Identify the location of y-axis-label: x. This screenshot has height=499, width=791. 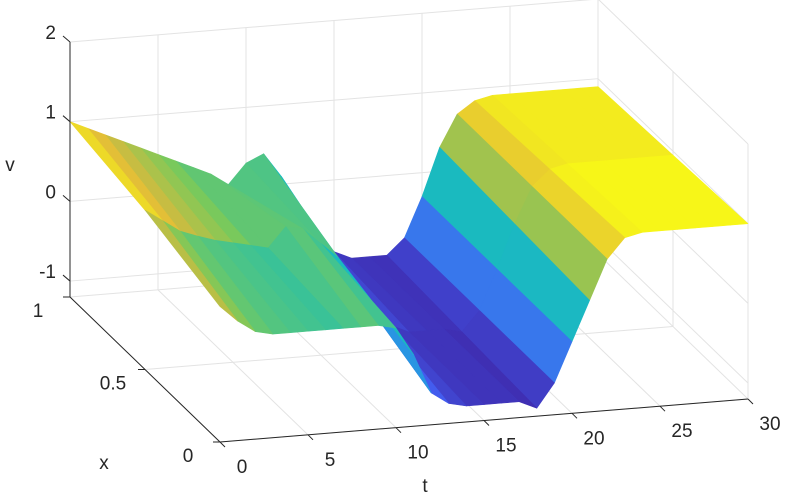
(104, 463).